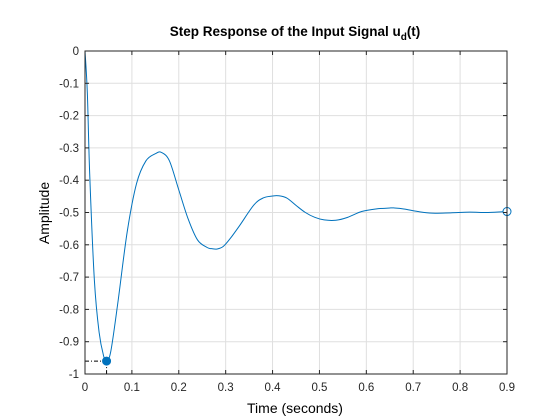 This screenshot has width=560, height=420. What do you see at coordinates (226, 388) in the screenshot?
I see `x-tick-label: 0.3` at bounding box center [226, 388].